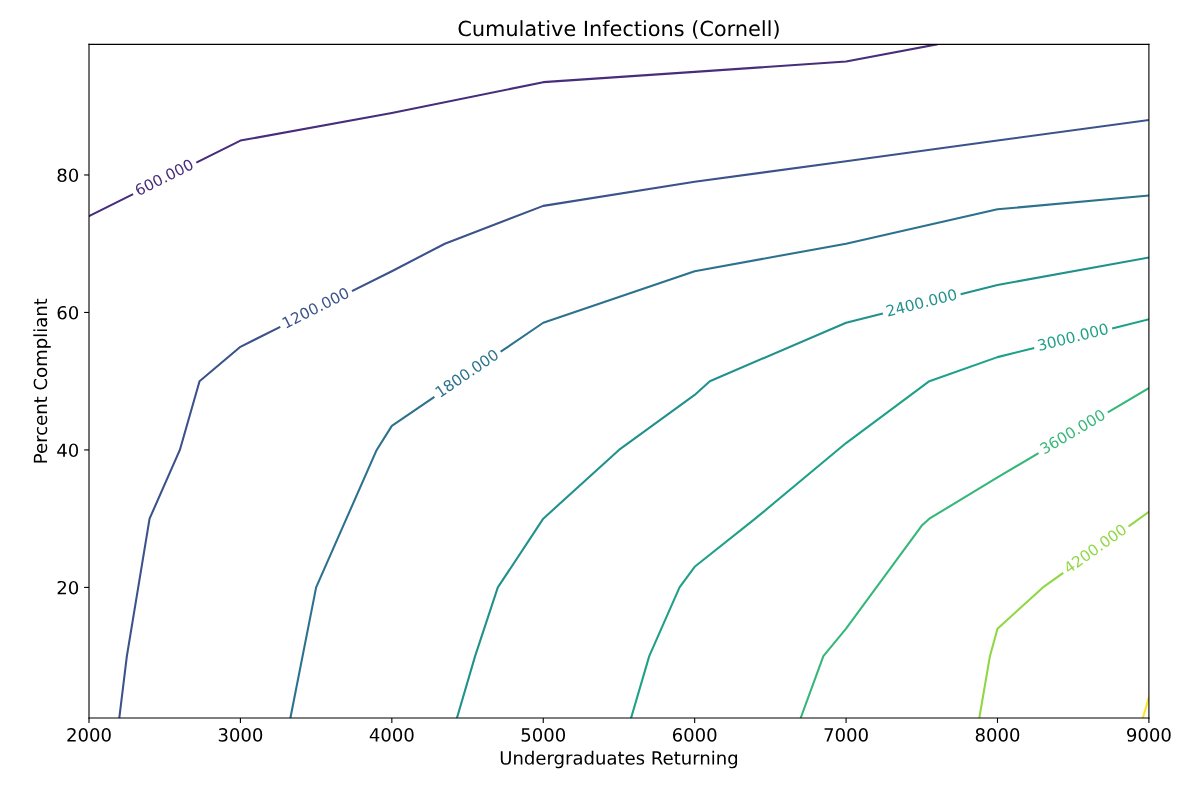  What do you see at coordinates (391, 735) in the screenshot?
I see `x-tick-label: 4000` at bounding box center [391, 735].